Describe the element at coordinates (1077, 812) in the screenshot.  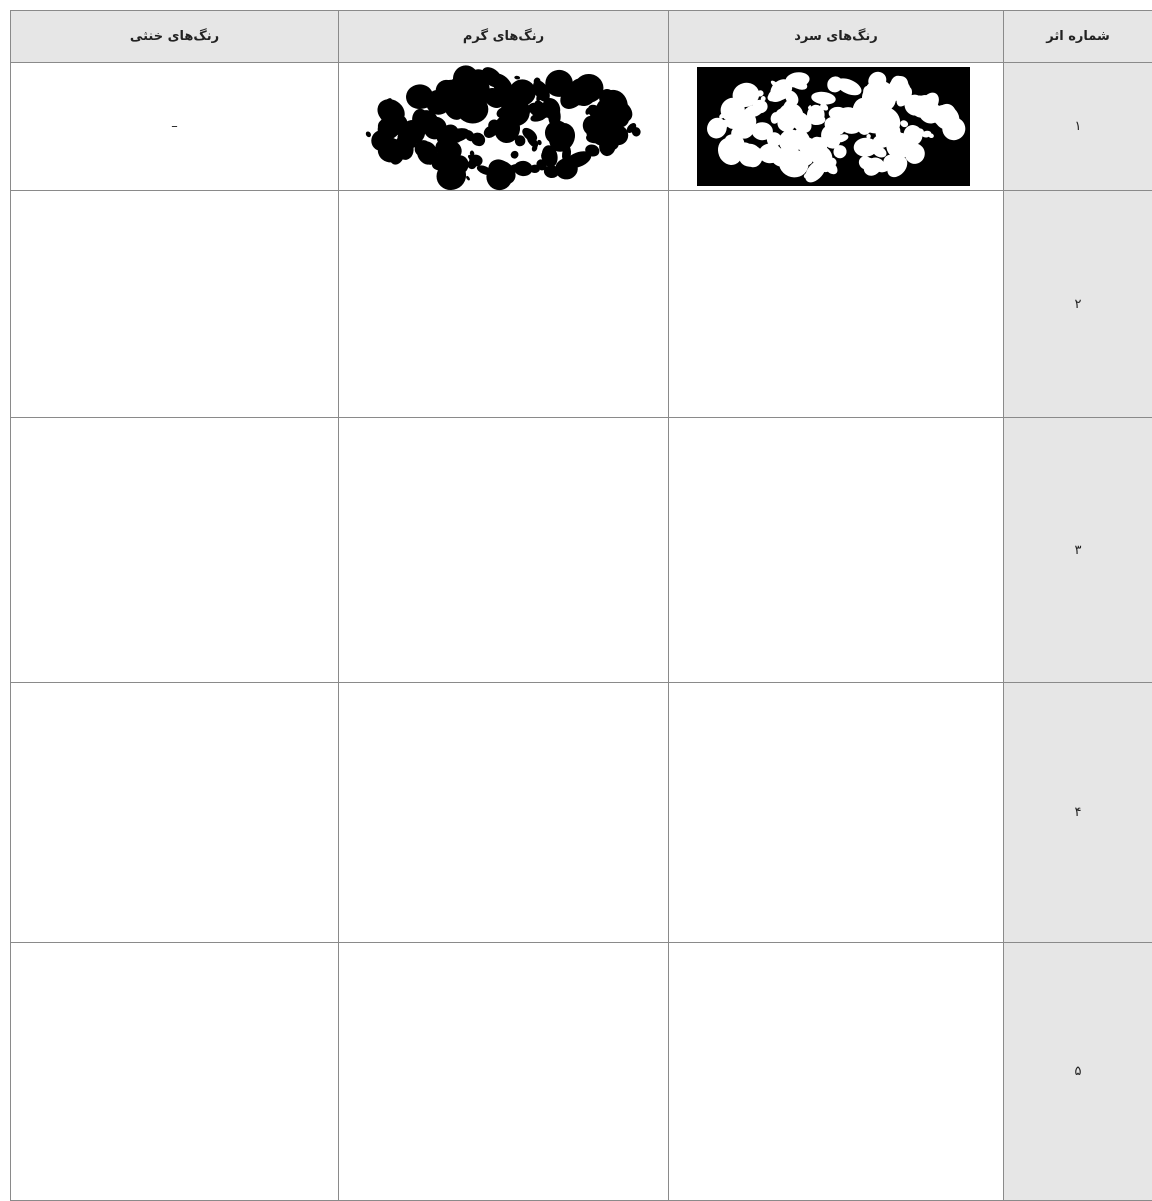
I see `row-number: ۴` at that location.